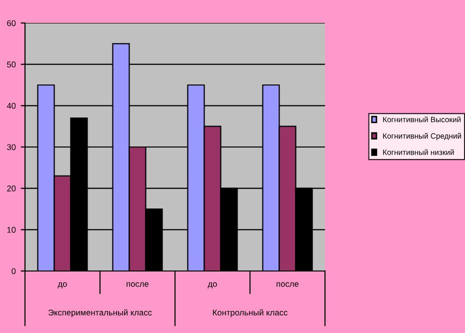  I want to click on y-tick-label: 60, so click(11, 23).